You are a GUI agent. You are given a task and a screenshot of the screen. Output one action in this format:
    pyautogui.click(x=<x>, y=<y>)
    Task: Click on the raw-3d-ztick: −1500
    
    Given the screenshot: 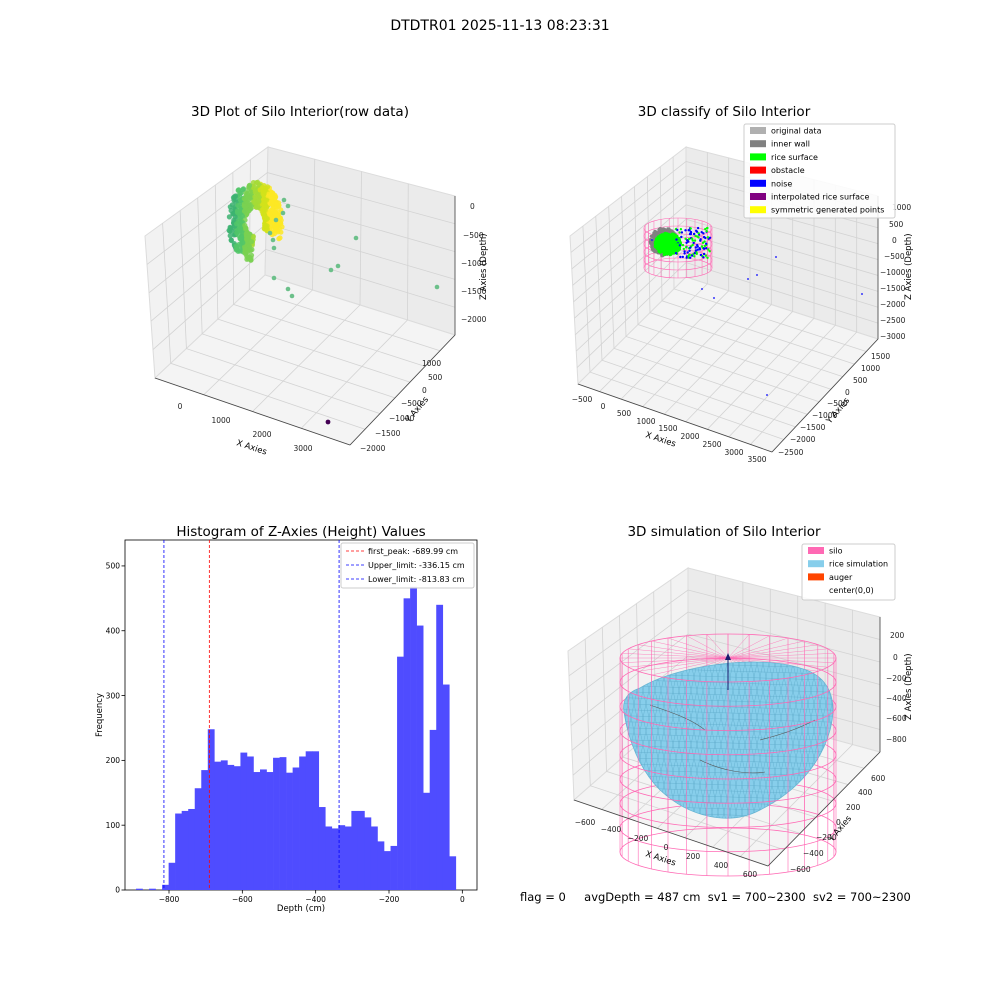 What is the action you would take?
    pyautogui.click(x=474, y=291)
    